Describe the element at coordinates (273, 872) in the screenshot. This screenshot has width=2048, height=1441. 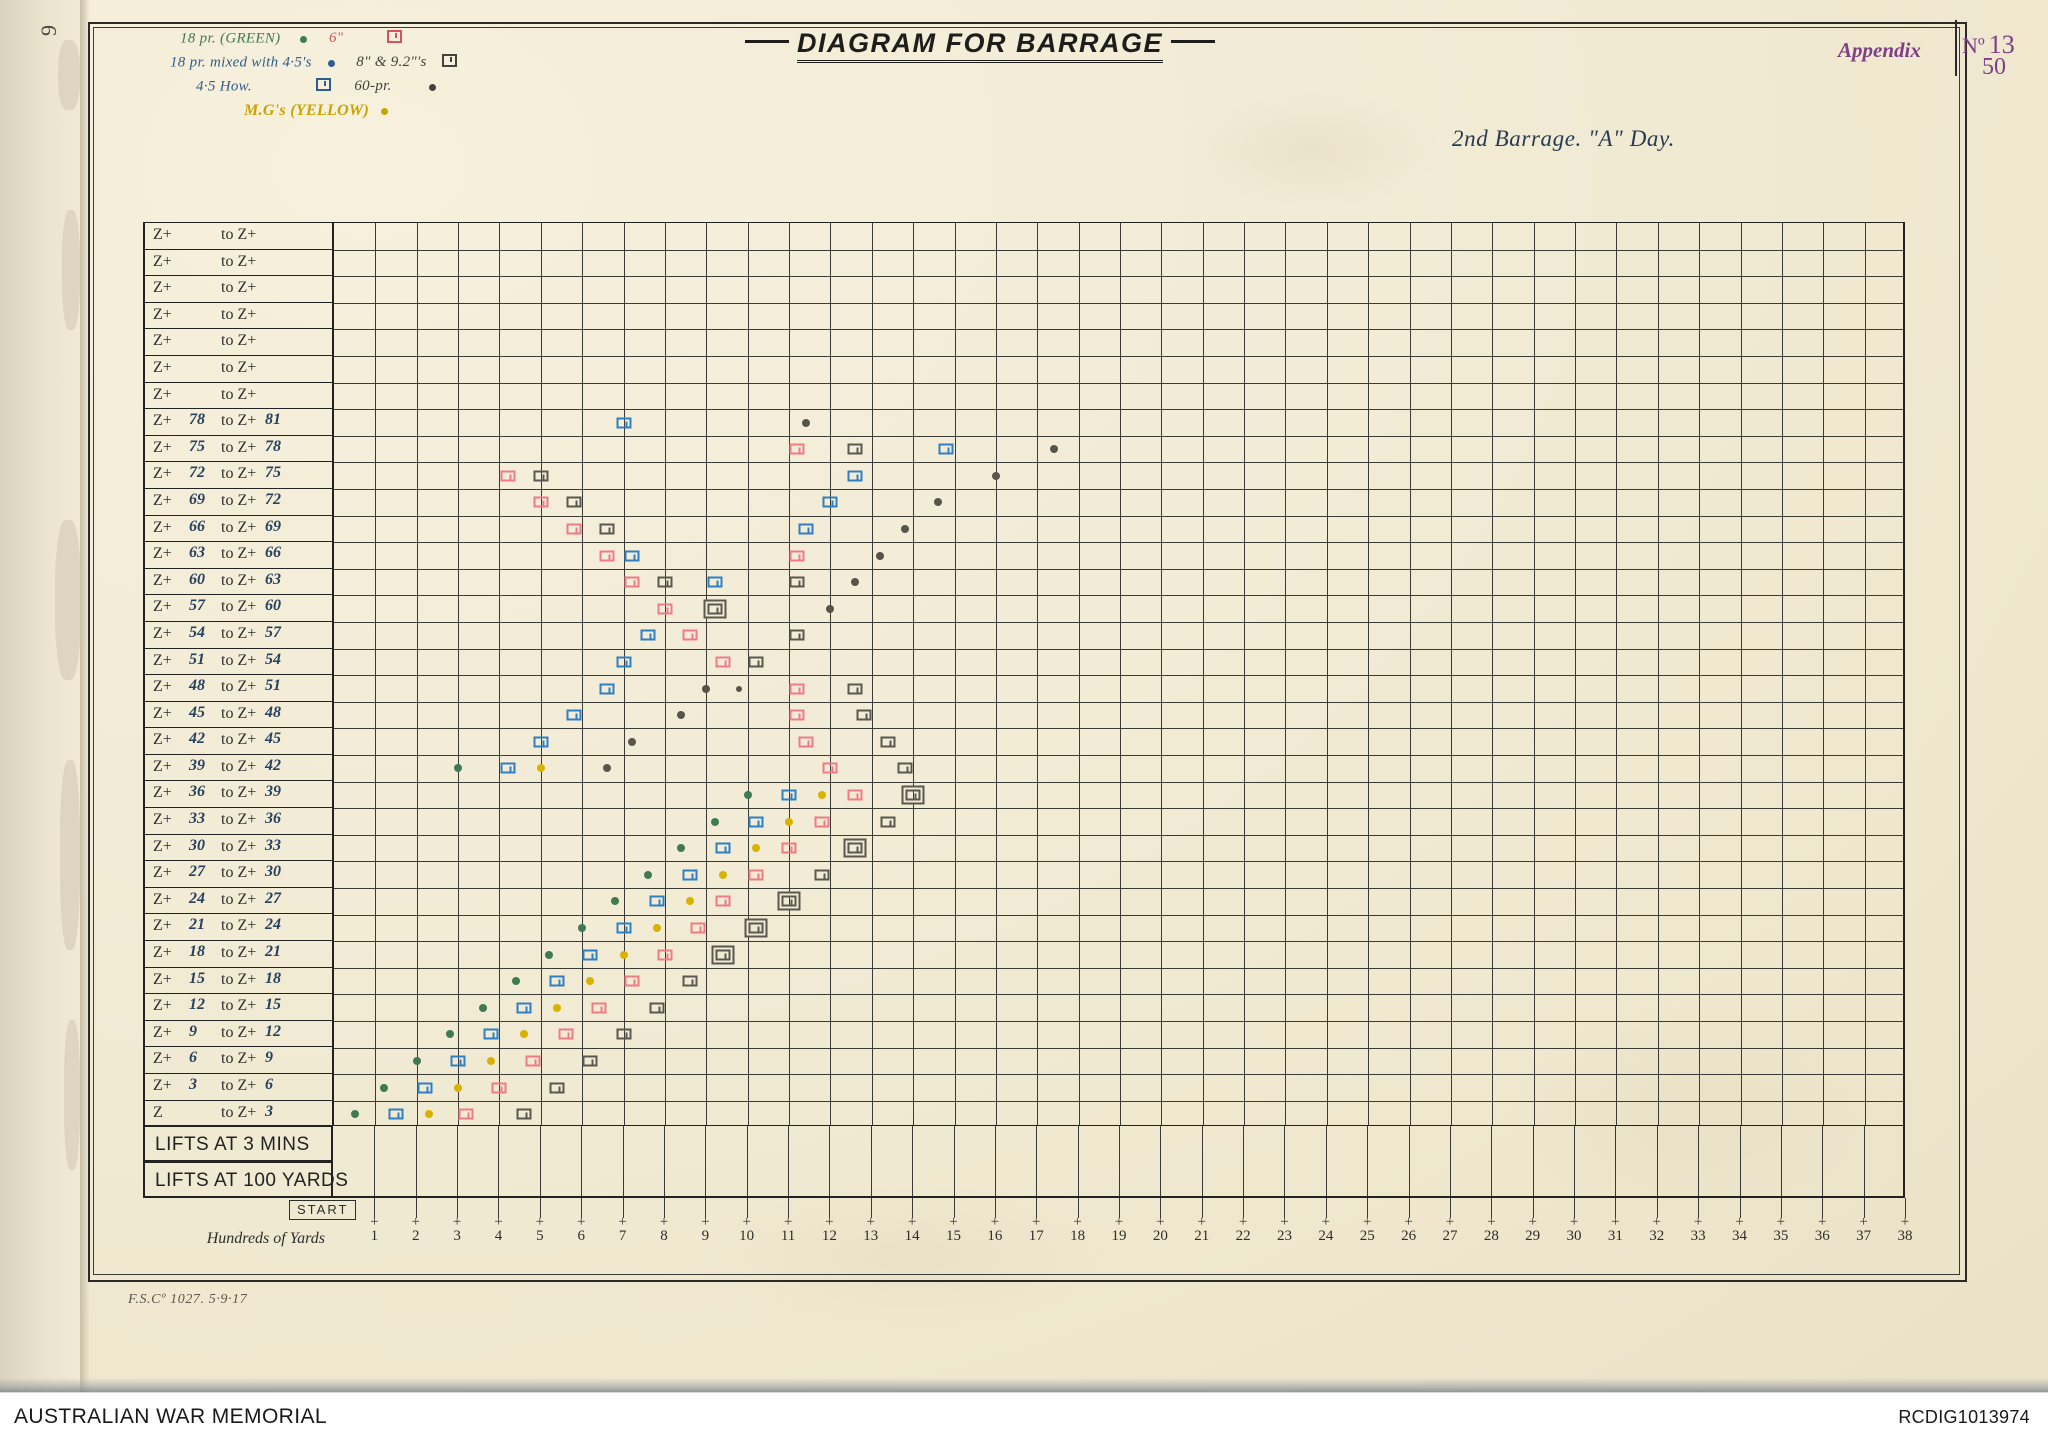
I see `row-label-to: 30` at that location.